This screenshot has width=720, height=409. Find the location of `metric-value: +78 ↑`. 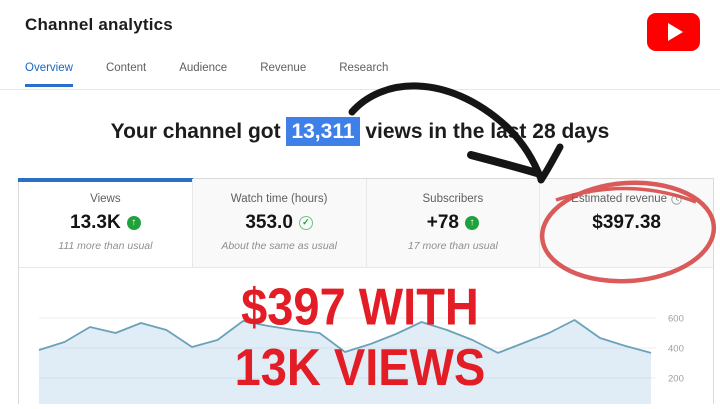

metric-value: +78 ↑ is located at coordinates (453, 223).